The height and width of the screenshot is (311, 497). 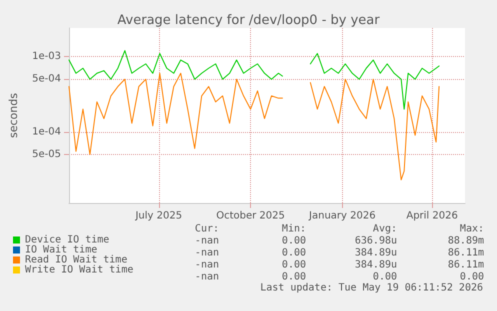 I want to click on legend-label: Write IO Wait time, so click(x=79, y=270).